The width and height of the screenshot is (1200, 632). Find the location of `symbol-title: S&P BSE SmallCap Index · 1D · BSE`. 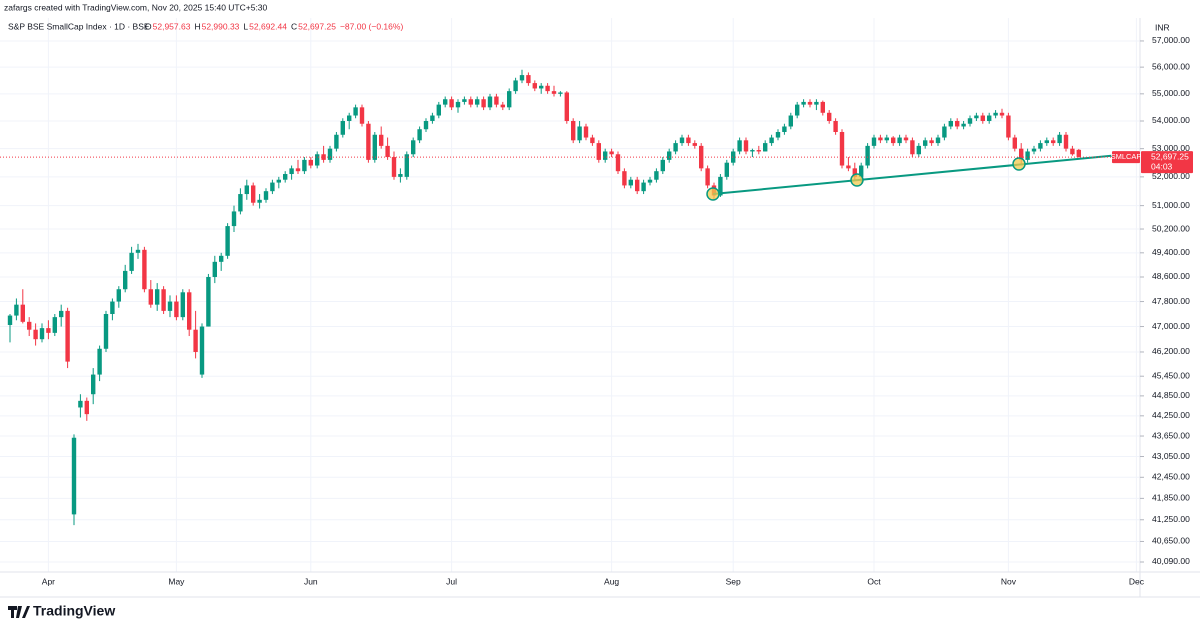

symbol-title: S&P BSE SmallCap Index · 1D · BSE is located at coordinates (79, 26).